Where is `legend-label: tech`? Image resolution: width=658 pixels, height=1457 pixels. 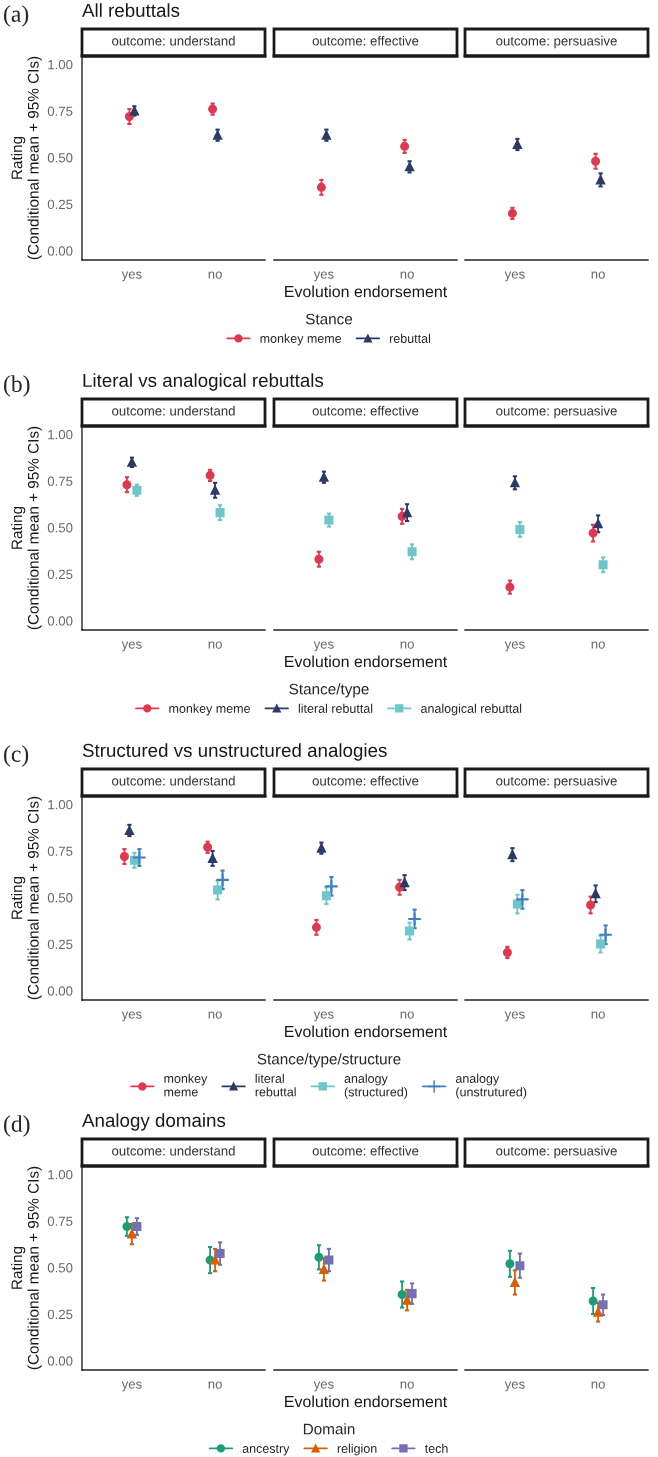 legend-label: tech is located at coordinates (436, 1448).